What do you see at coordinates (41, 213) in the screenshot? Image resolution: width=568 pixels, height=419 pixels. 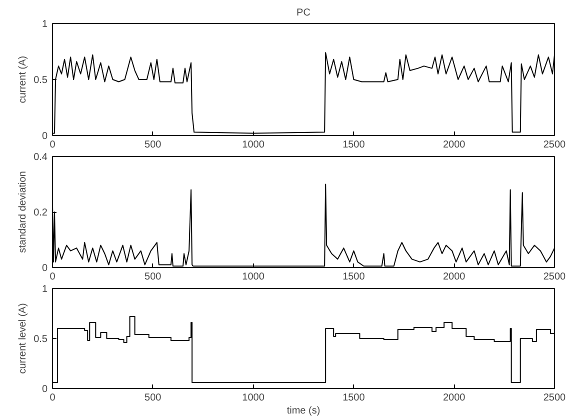 I see `y-tick-label: 0.2` at bounding box center [41, 213].